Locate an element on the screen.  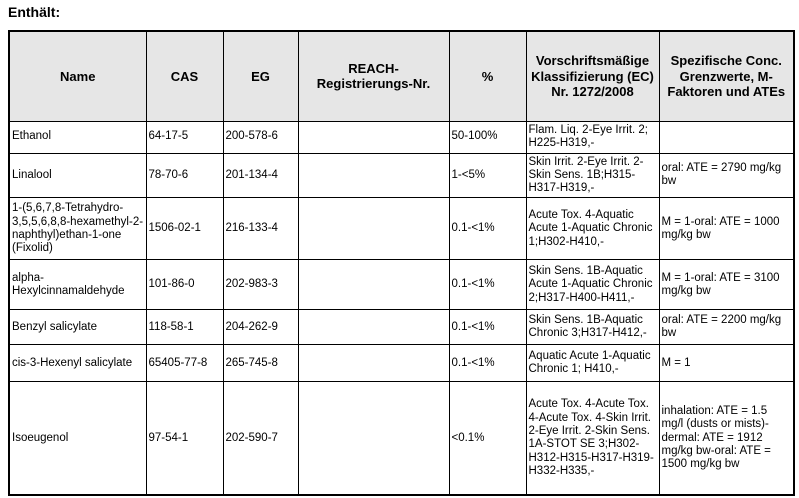
cell-specific: M = 1 is located at coordinates (726, 363).